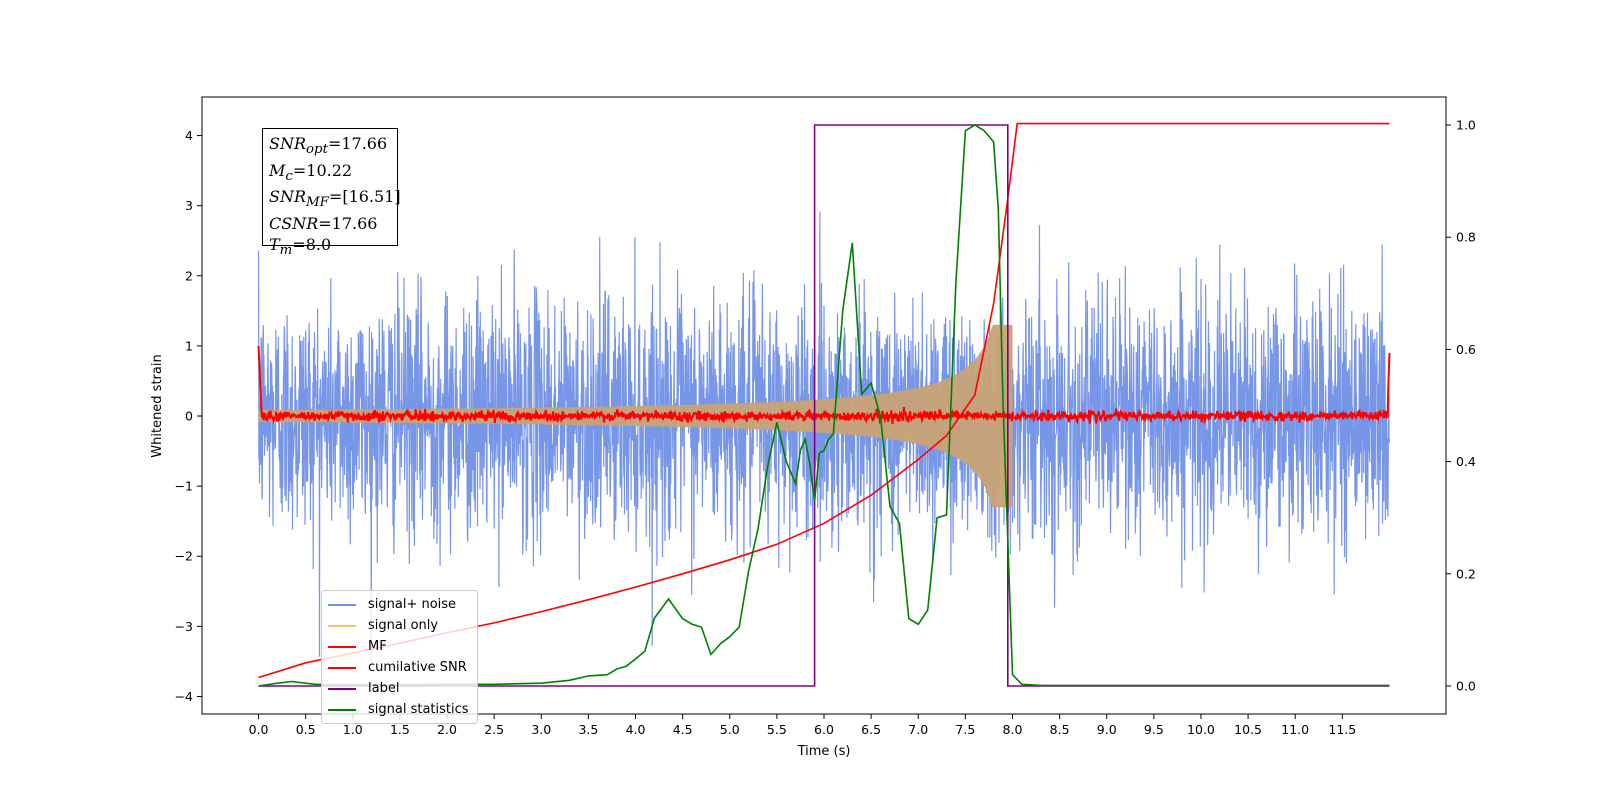 The width and height of the screenshot is (1600, 800). I want to click on x-tick-label: 7.0, so click(918, 729).